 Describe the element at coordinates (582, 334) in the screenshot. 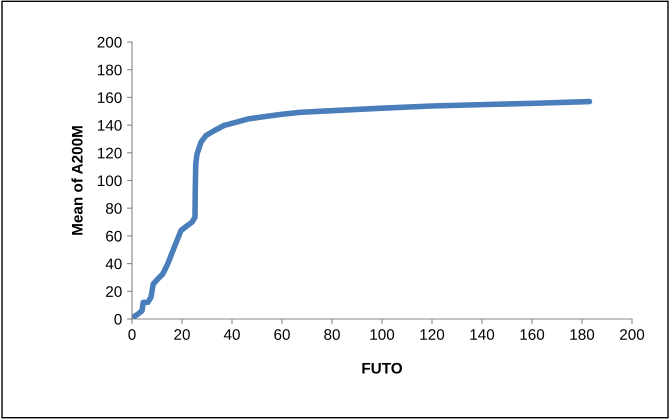

I see `x-tick-label: 180` at that location.